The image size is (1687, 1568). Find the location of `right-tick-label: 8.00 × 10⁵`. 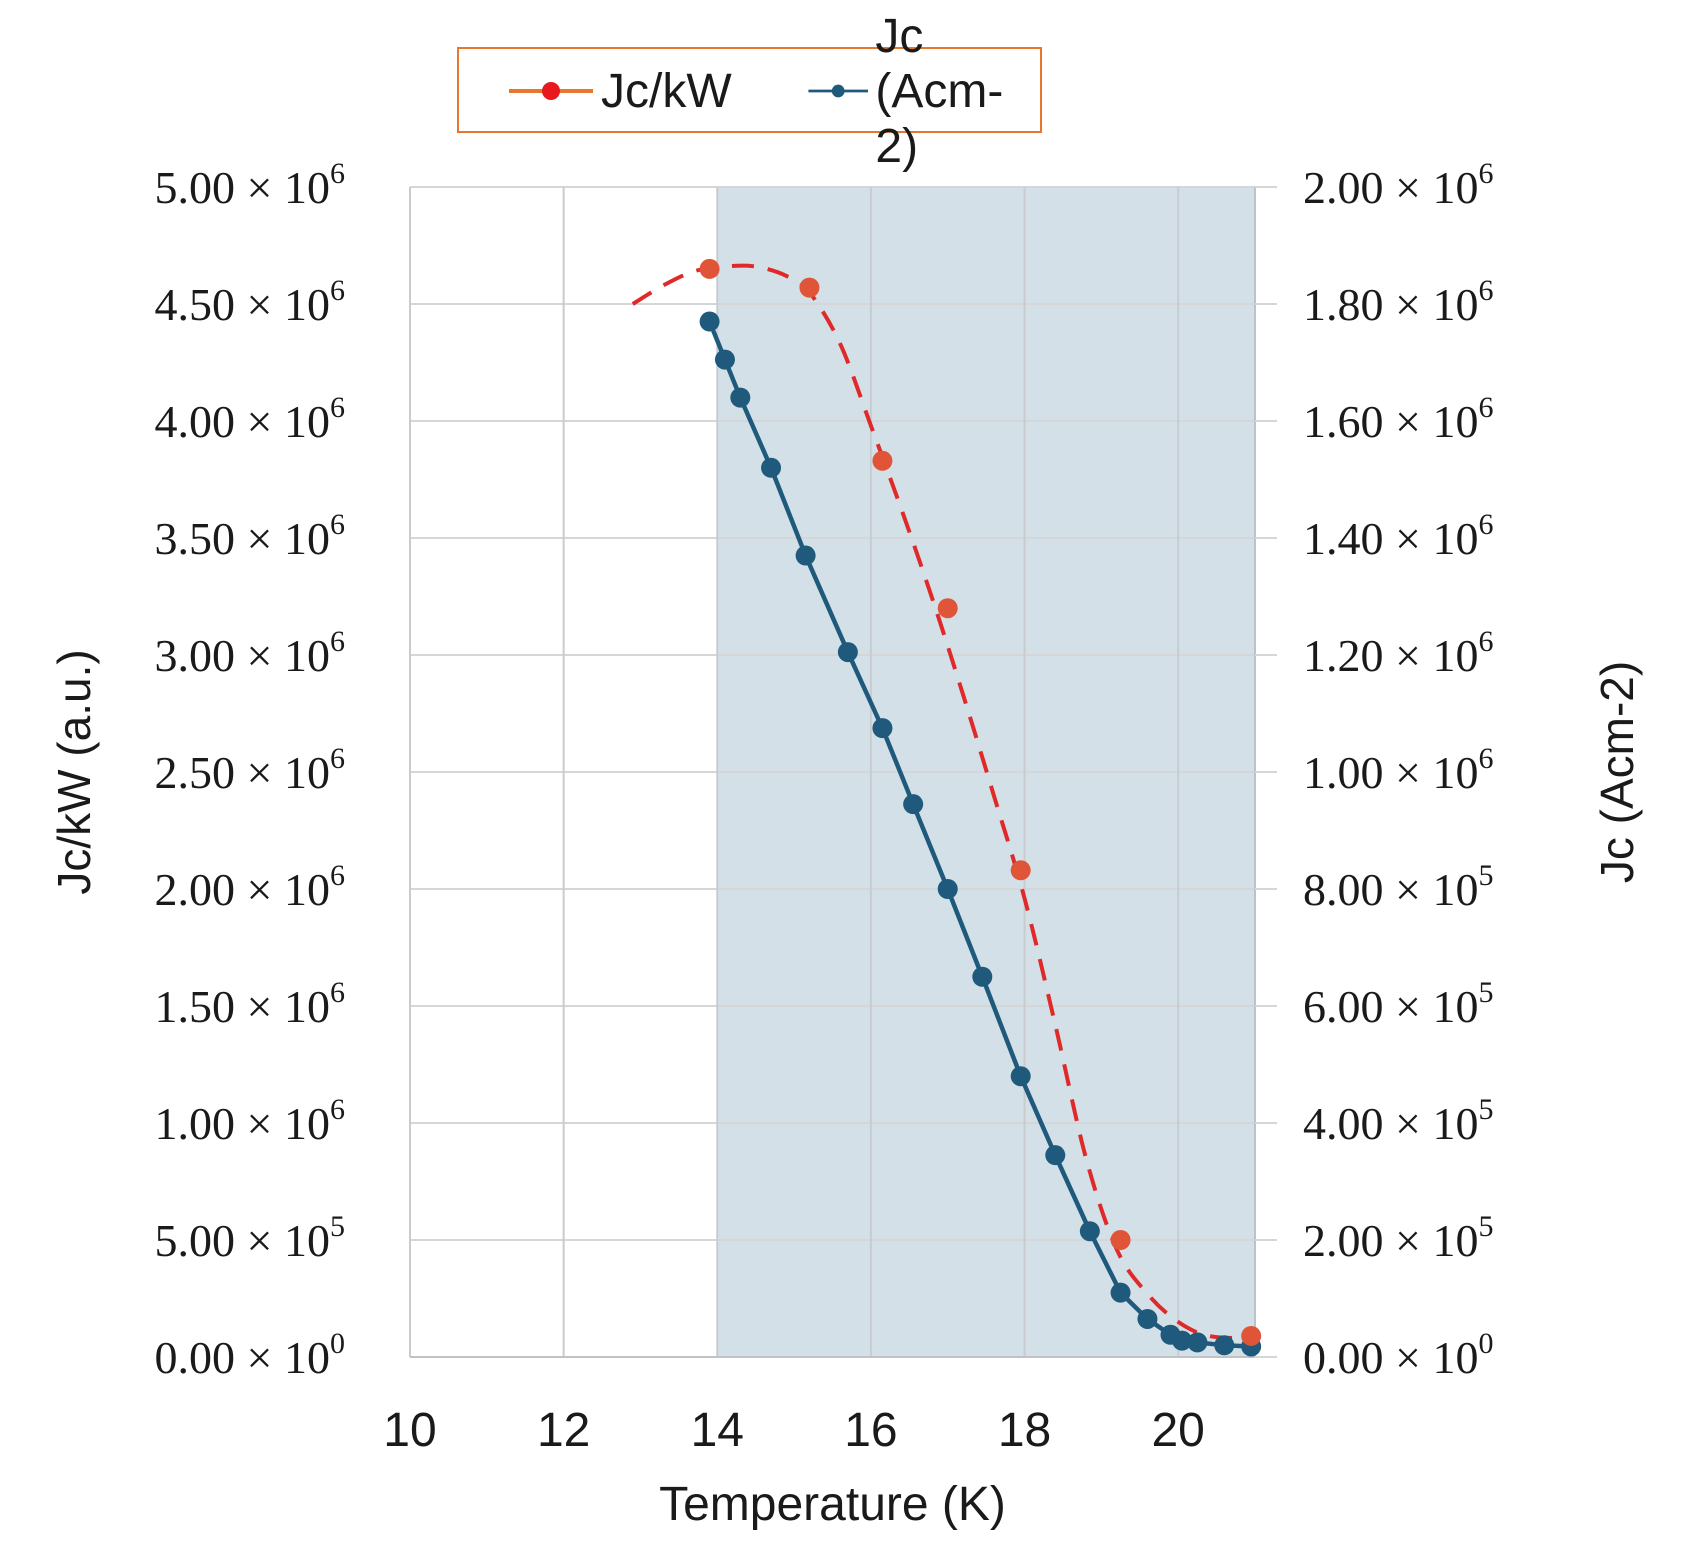

right-tick-label: 8.00 × 10⁵ is located at coordinates (1398, 887).